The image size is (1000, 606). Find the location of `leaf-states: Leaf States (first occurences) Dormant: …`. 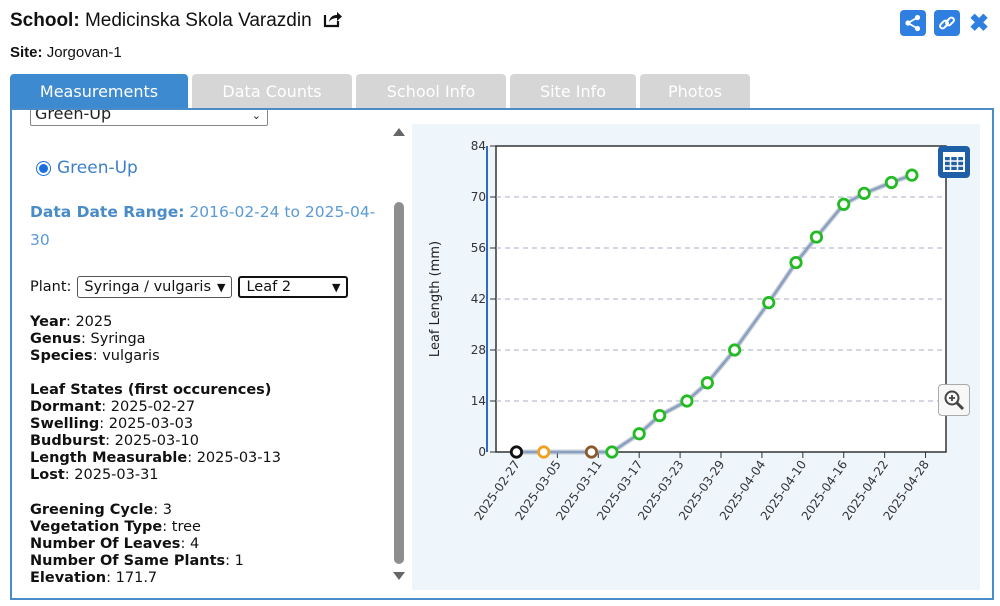

leaf-states: Leaf States (first occurences) Dormant: … is located at coordinates (155, 432).